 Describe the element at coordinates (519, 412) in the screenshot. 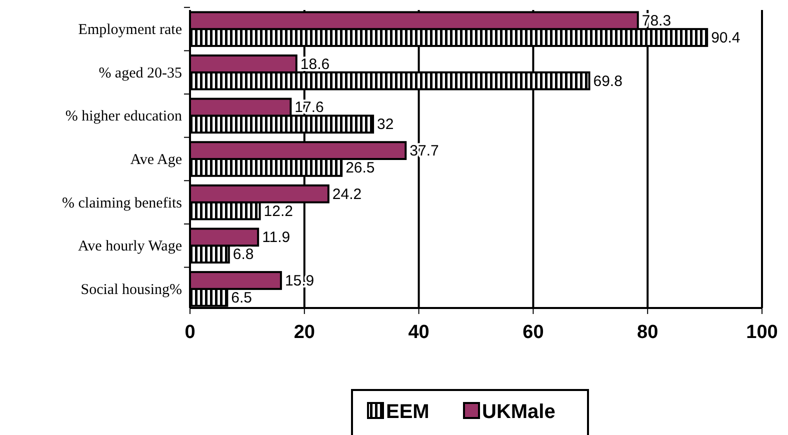

I see `legend-label: UKMale` at that location.